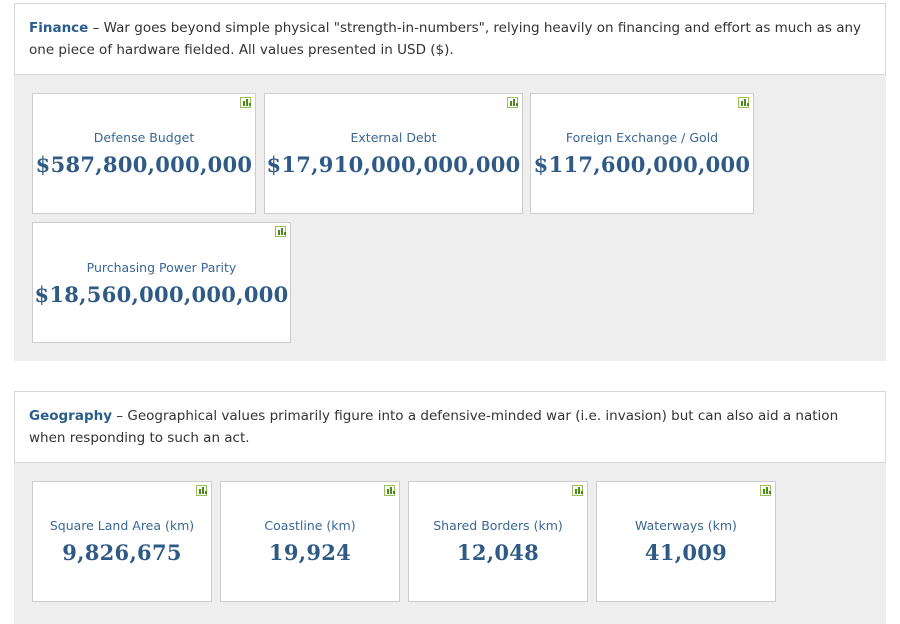  I want to click on card-value: $587,800,000,000, so click(144, 164).